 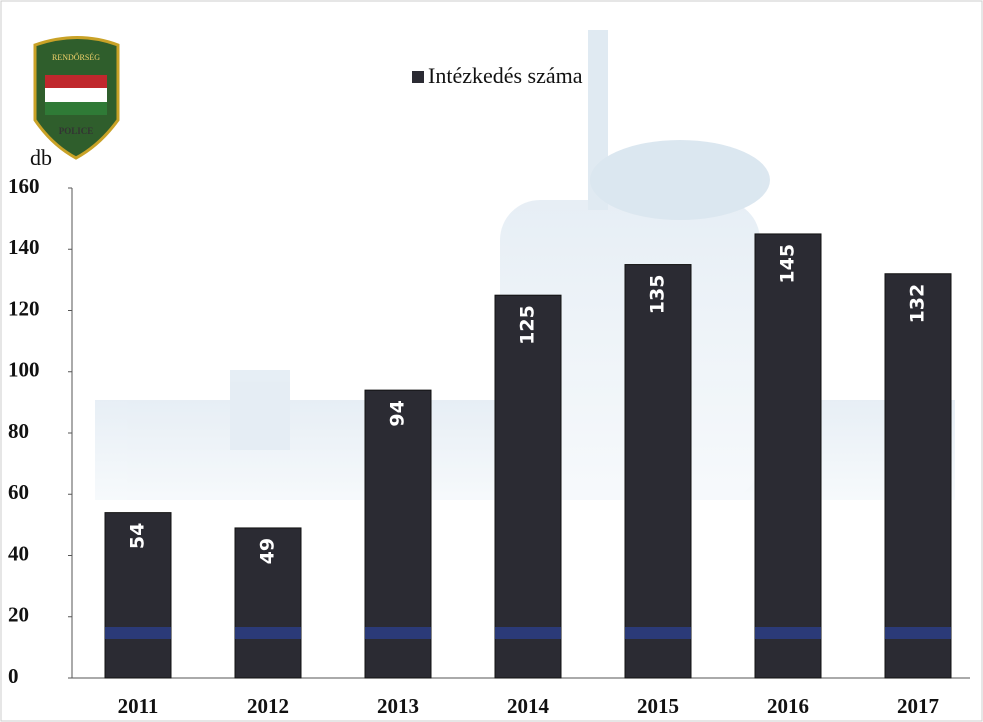 What do you see at coordinates (528, 325) in the screenshot?
I see `data-label: 125` at bounding box center [528, 325].